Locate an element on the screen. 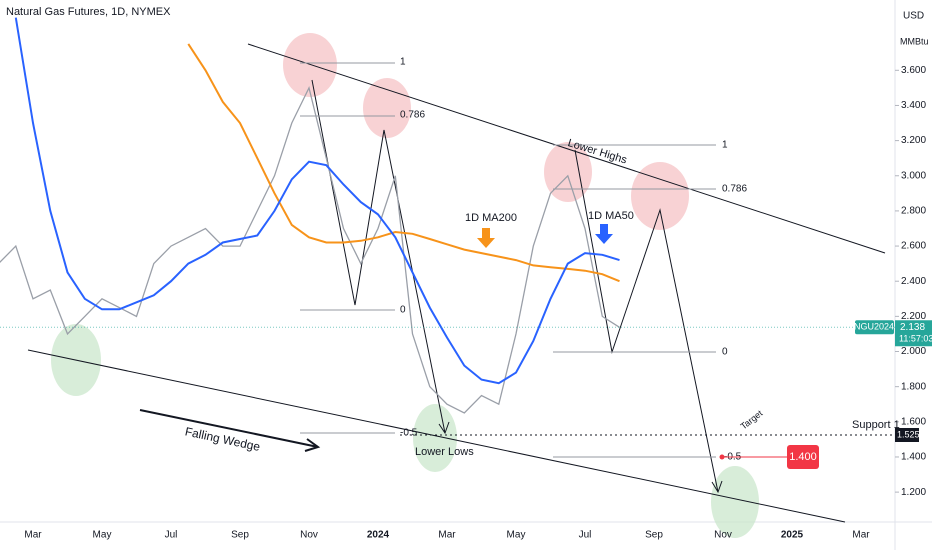 The image size is (932, 550). projection is located at coordinates (646, 321).